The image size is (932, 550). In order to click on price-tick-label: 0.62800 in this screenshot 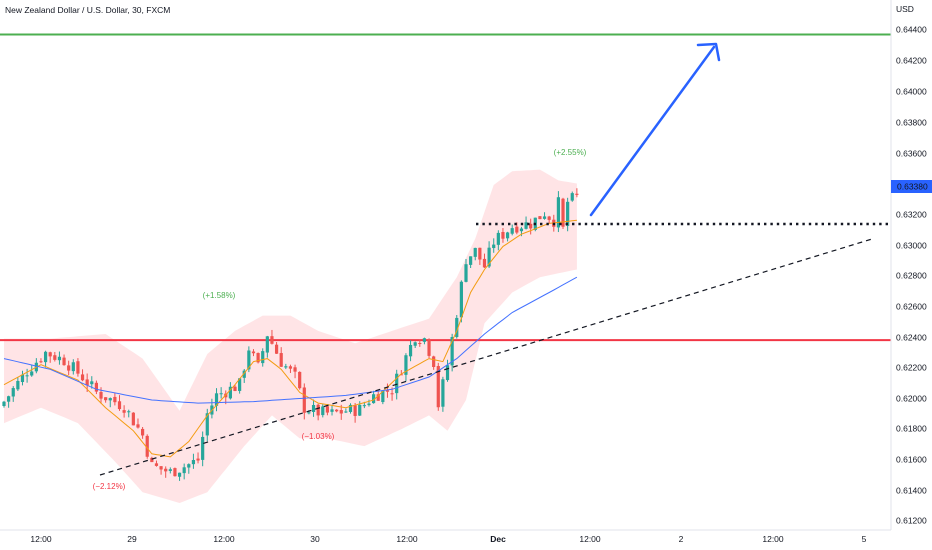, I will do `click(911, 275)`.